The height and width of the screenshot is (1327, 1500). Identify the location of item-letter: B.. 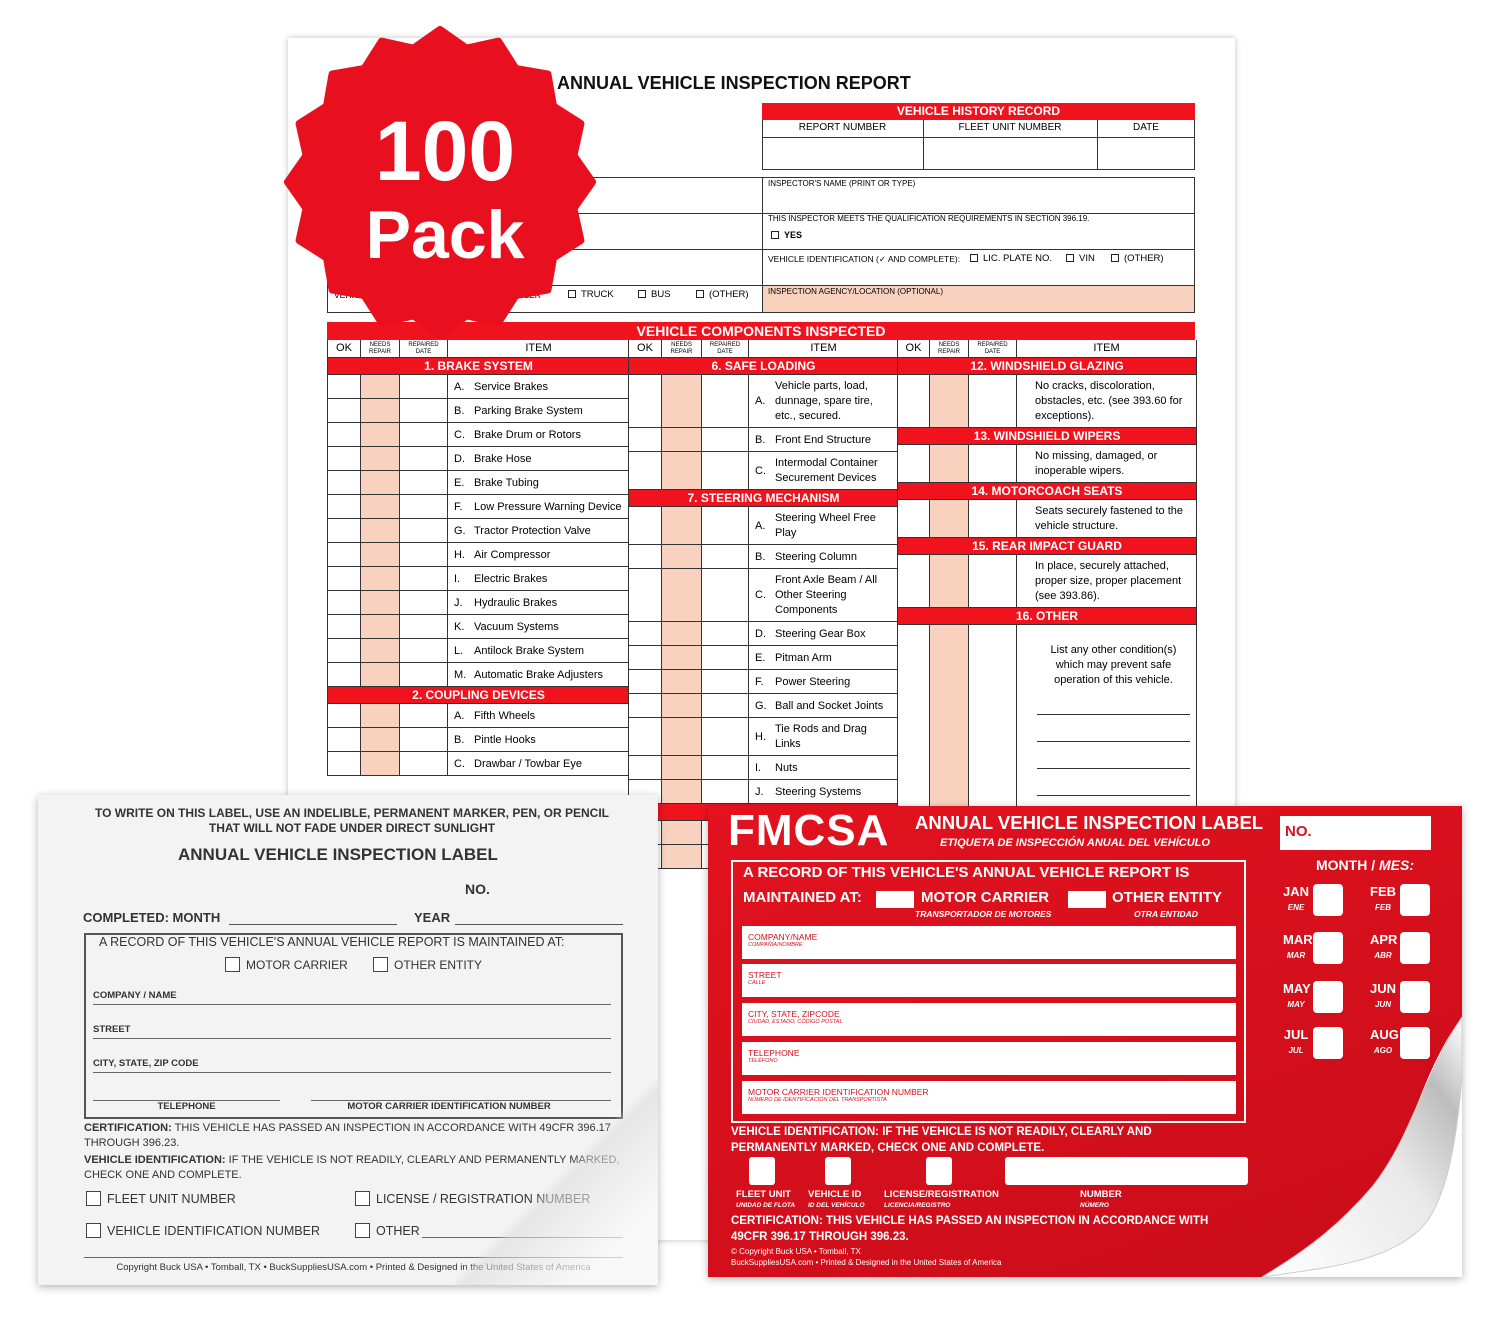
(760, 556).